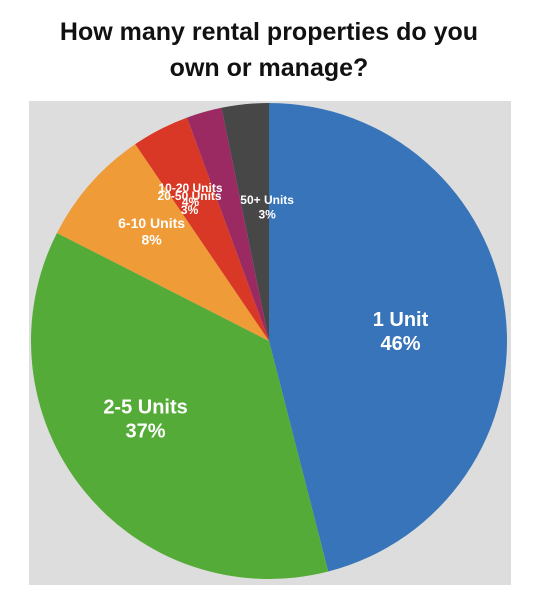 Image resolution: width=538 pixels, height=608 pixels. I want to click on chart-title-line-1: How many rental properties do you, so click(269, 32).